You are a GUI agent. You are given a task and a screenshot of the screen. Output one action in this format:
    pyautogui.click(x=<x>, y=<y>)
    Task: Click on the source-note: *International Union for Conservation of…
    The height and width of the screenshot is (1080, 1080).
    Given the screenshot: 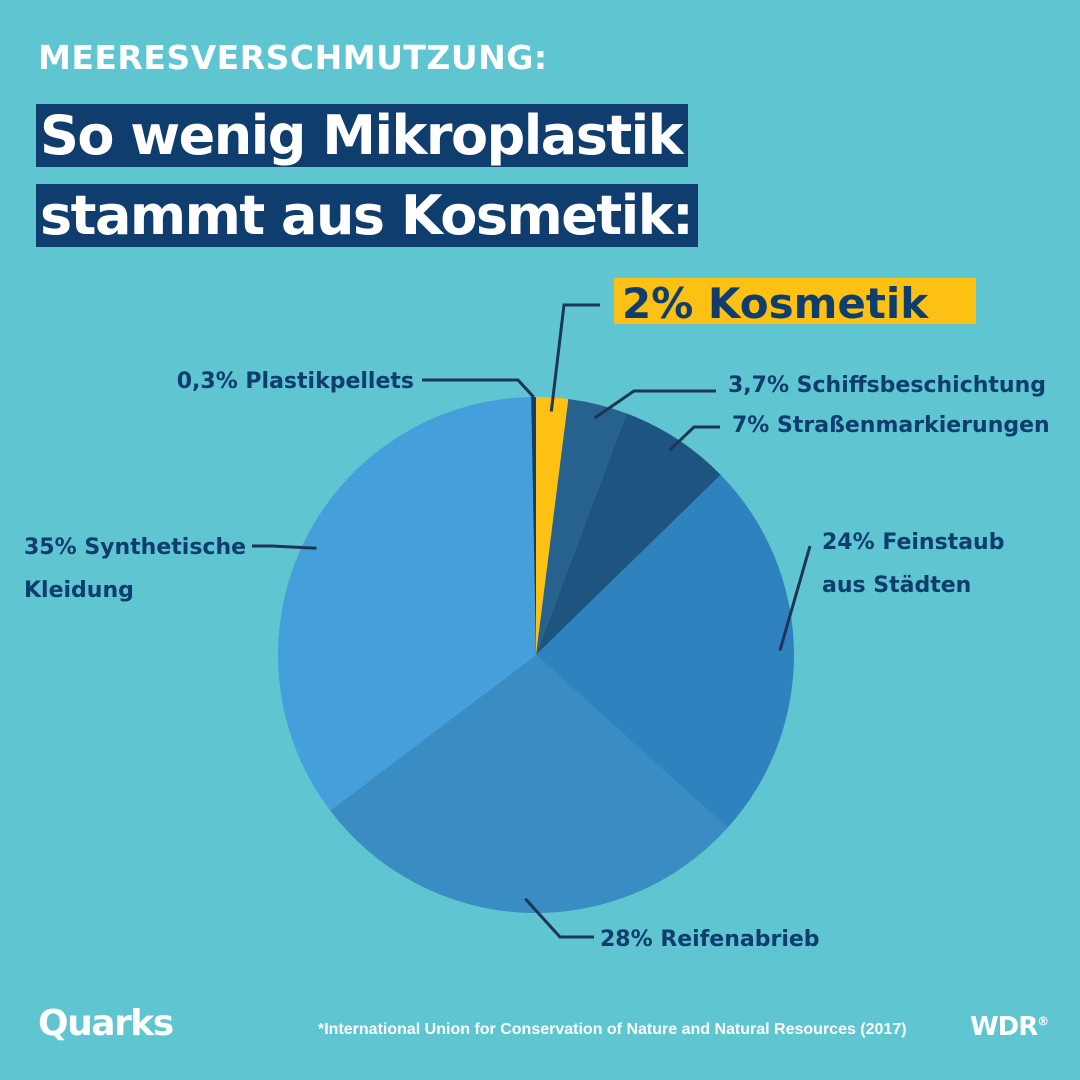 What is the action you would take?
    pyautogui.click(x=612, y=1029)
    